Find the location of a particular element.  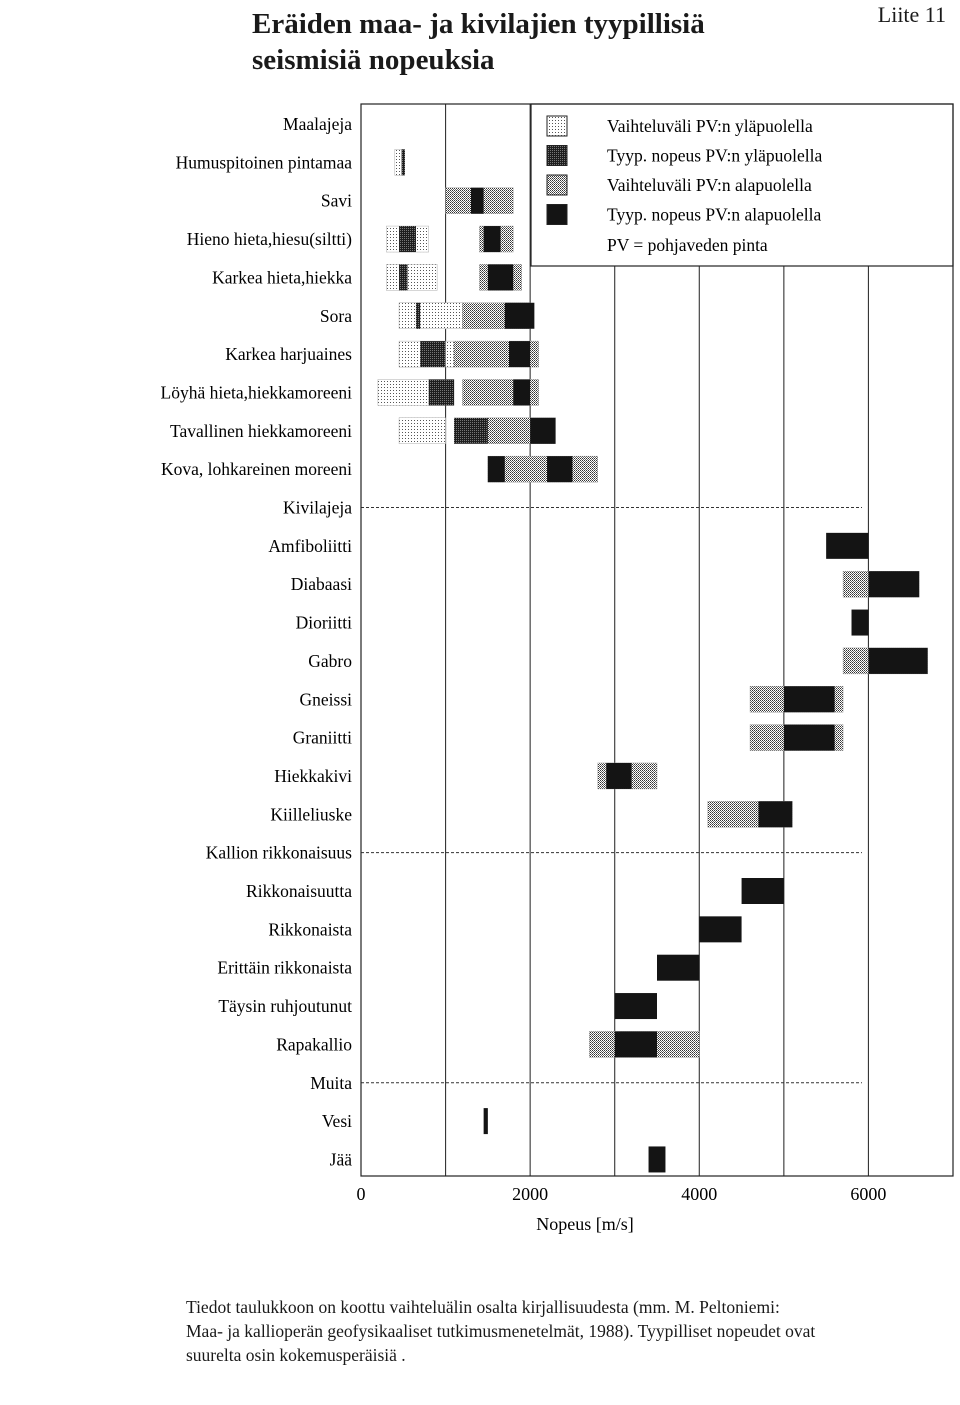

x-axis-label: Nopeus [m/s] is located at coordinates (585, 1224).